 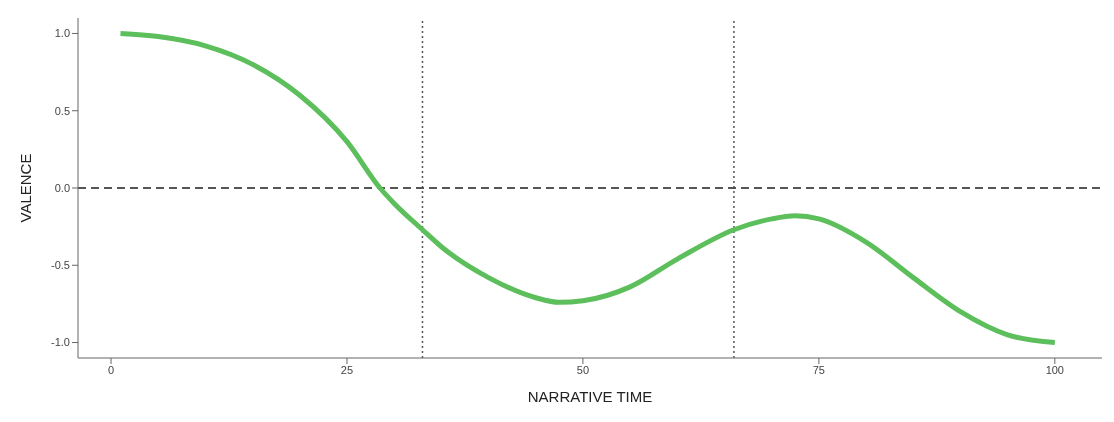 I want to click on x-tick-label: 75, so click(x=818, y=369).